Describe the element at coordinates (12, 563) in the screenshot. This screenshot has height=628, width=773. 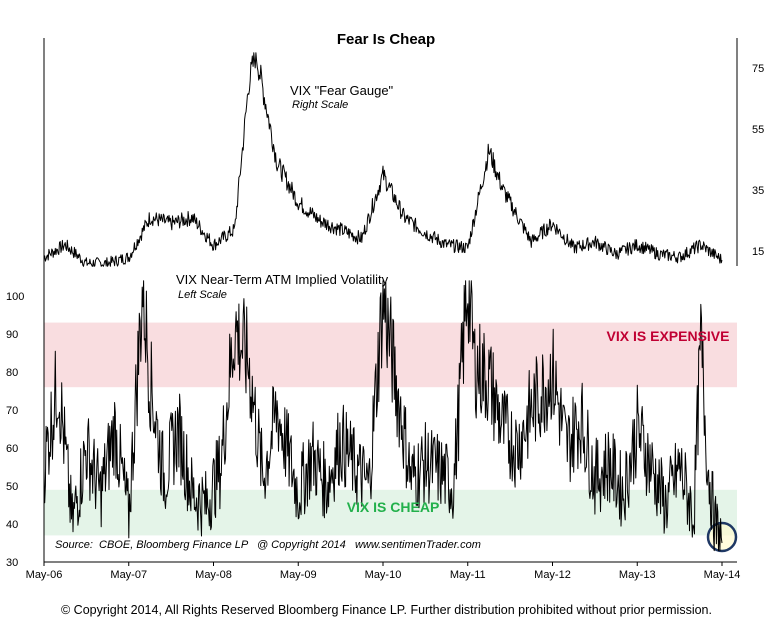
I see `left-tick-label: 30` at that location.